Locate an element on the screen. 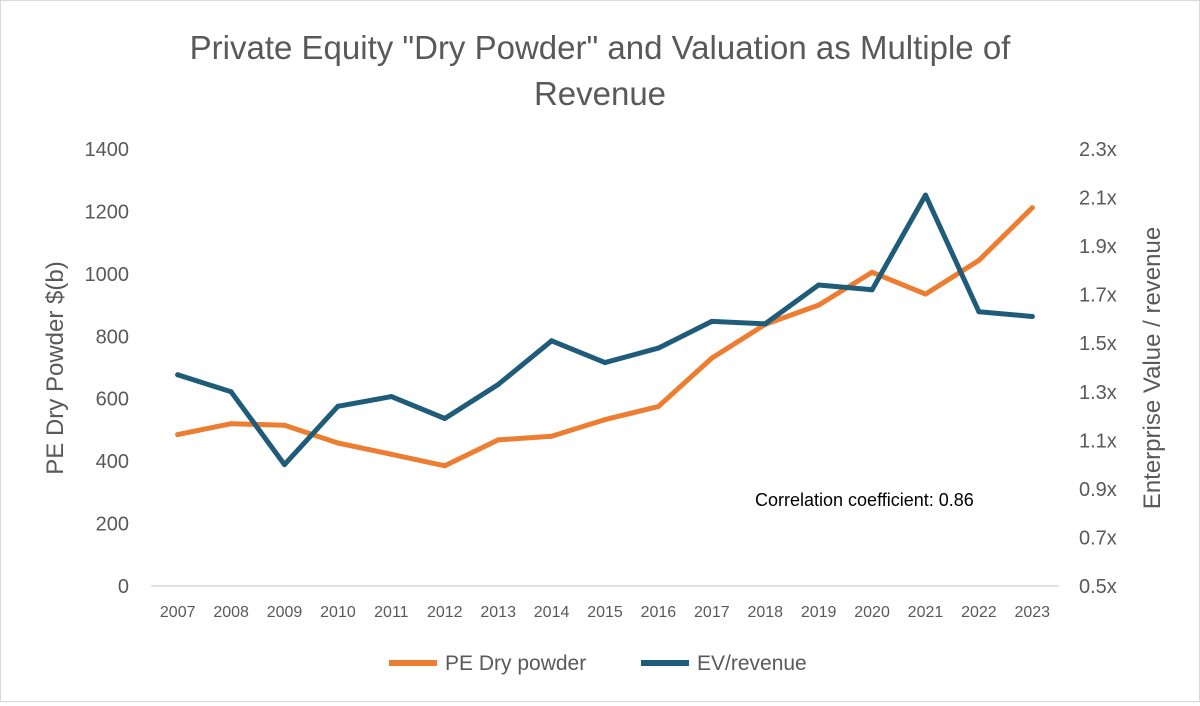  y-right-tick-label: 2.3x is located at coordinates (1098, 150).